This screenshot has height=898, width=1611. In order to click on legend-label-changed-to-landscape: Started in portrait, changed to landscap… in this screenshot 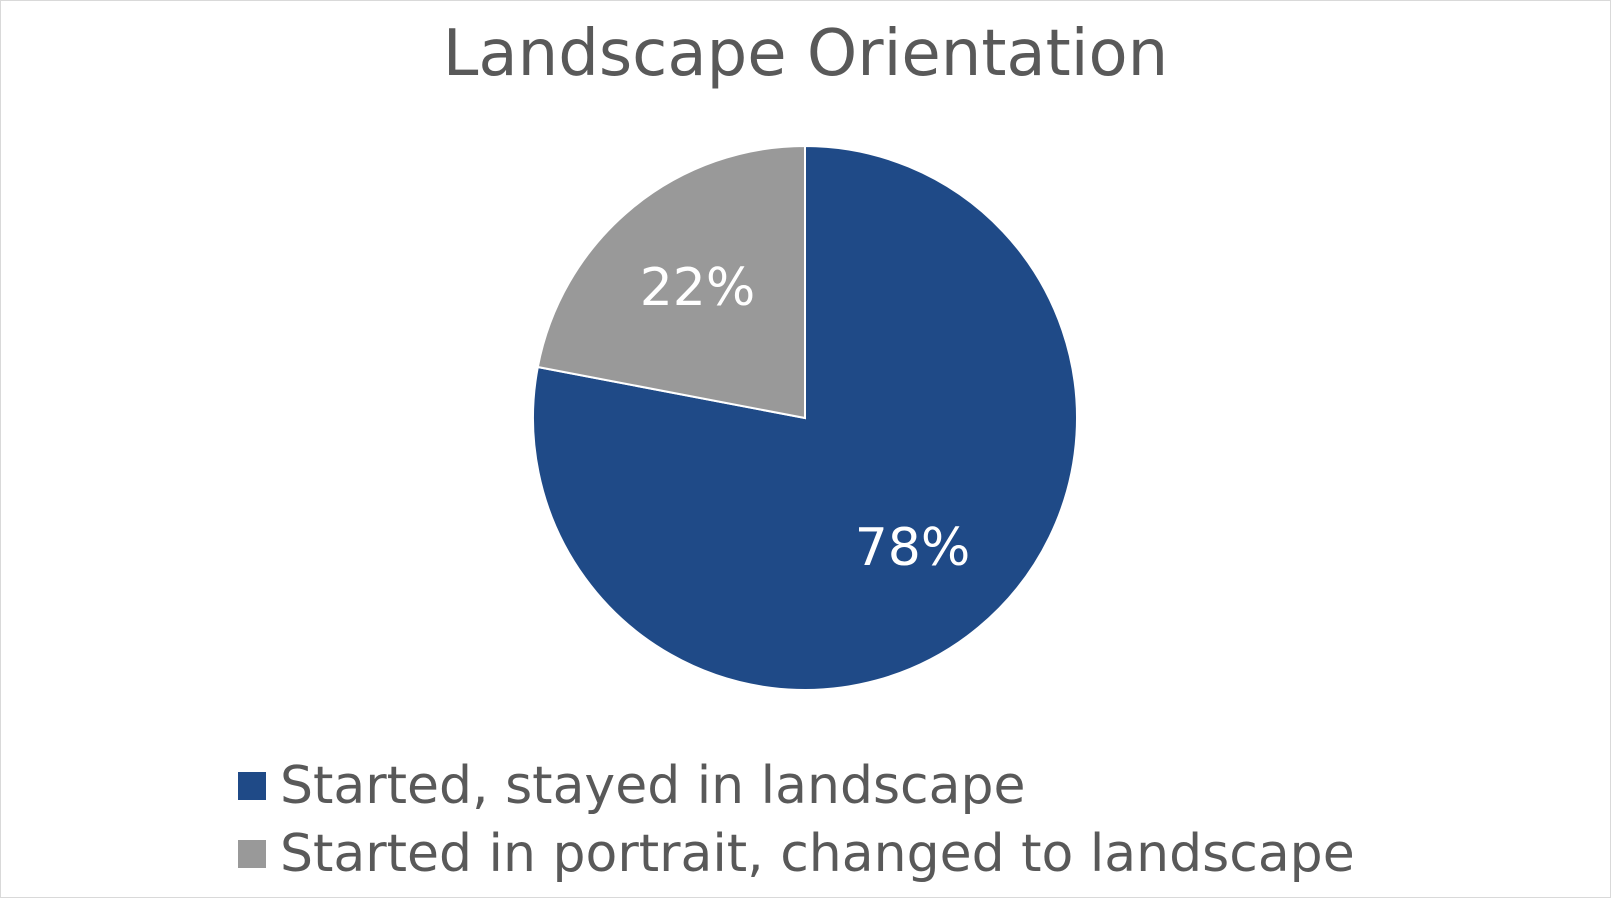, I will do `click(817, 854)`.